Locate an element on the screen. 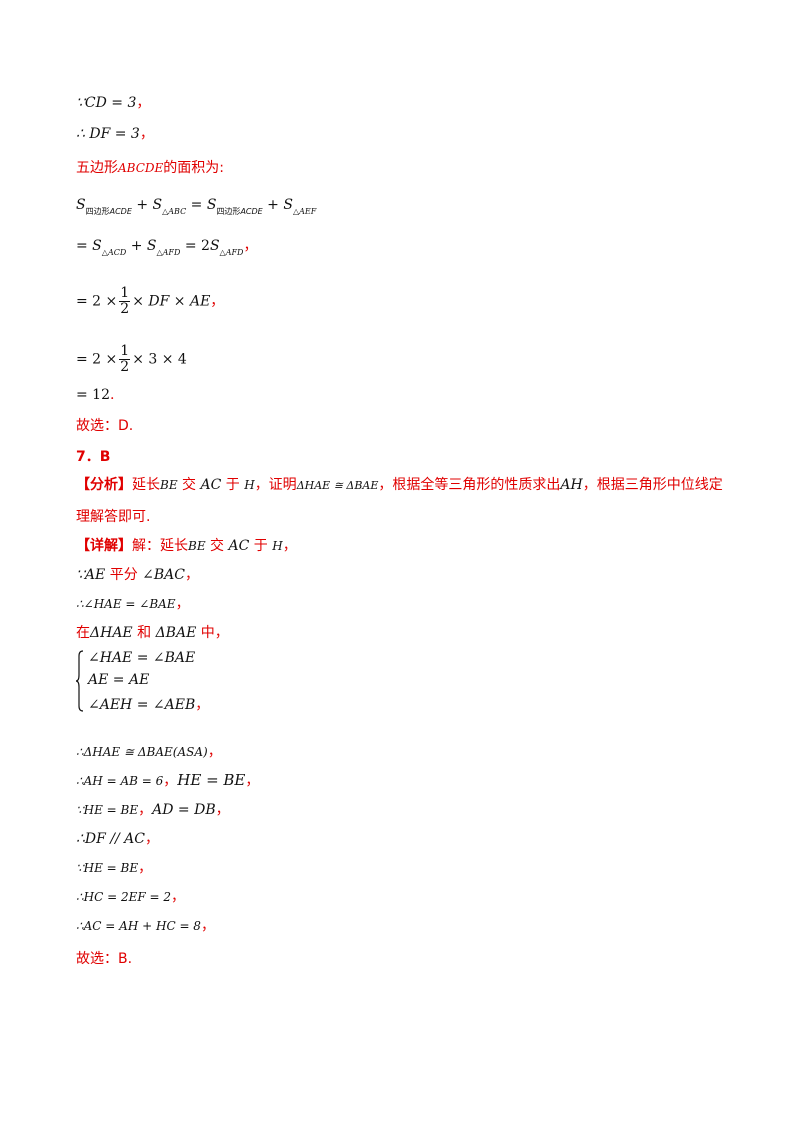  area-formula-line: = 2 × 1 2 × 3 × 4 is located at coordinates (131, 359).